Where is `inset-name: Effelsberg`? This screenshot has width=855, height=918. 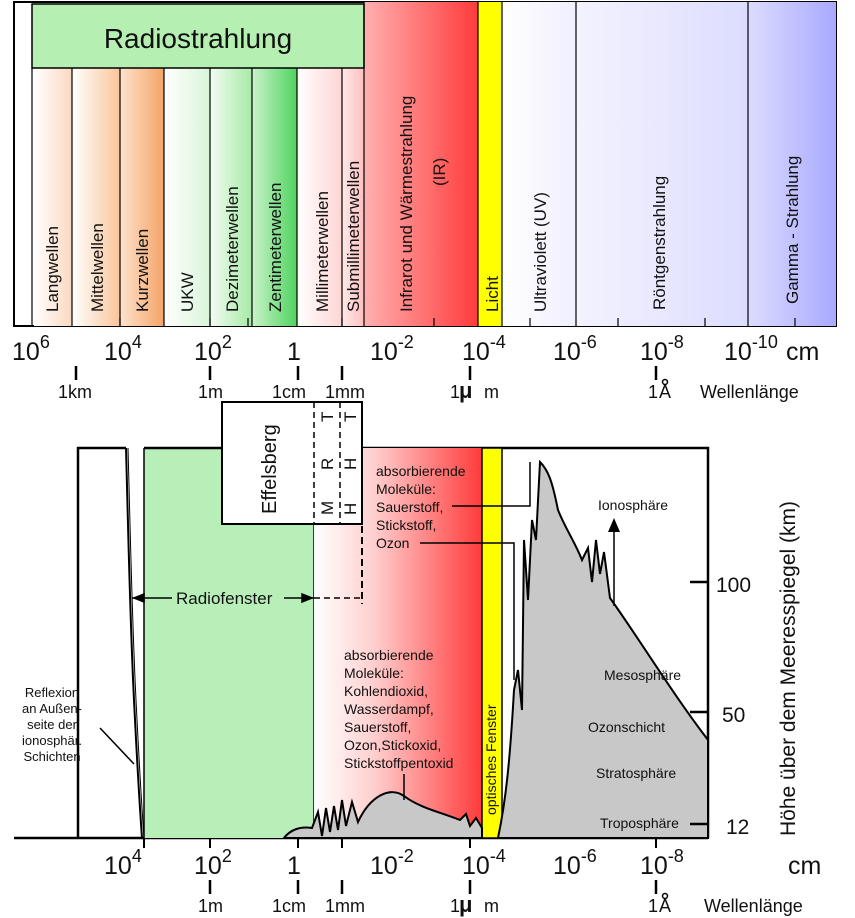 inset-name: Effelsberg is located at coordinates (270, 469).